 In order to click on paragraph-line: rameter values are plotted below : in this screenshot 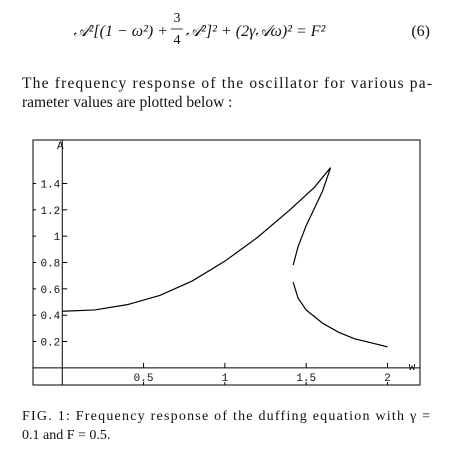, I will do `click(127, 102)`.